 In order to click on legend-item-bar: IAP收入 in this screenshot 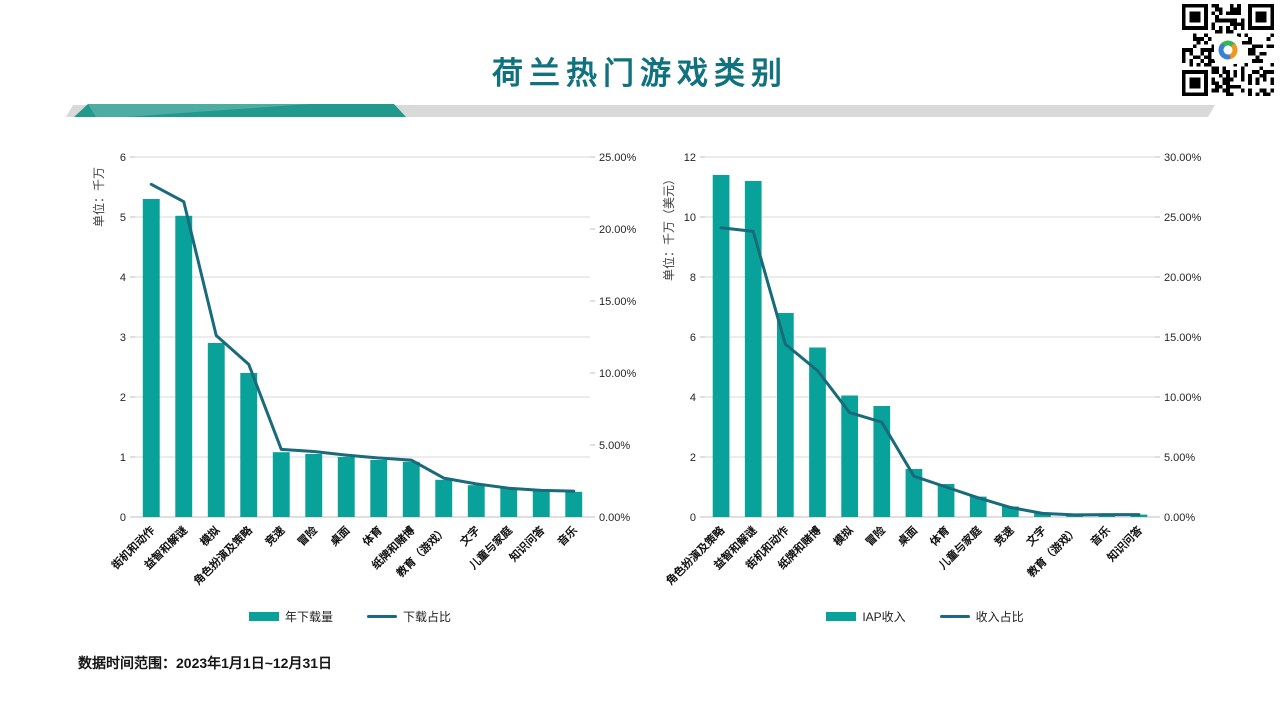, I will do `click(866, 616)`.